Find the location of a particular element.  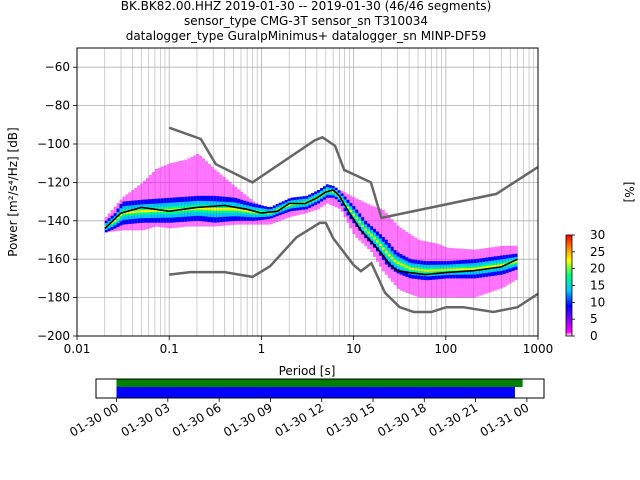

colorbar-ticks: 0 5 10 15 20 25 30 is located at coordinates (588, 285).